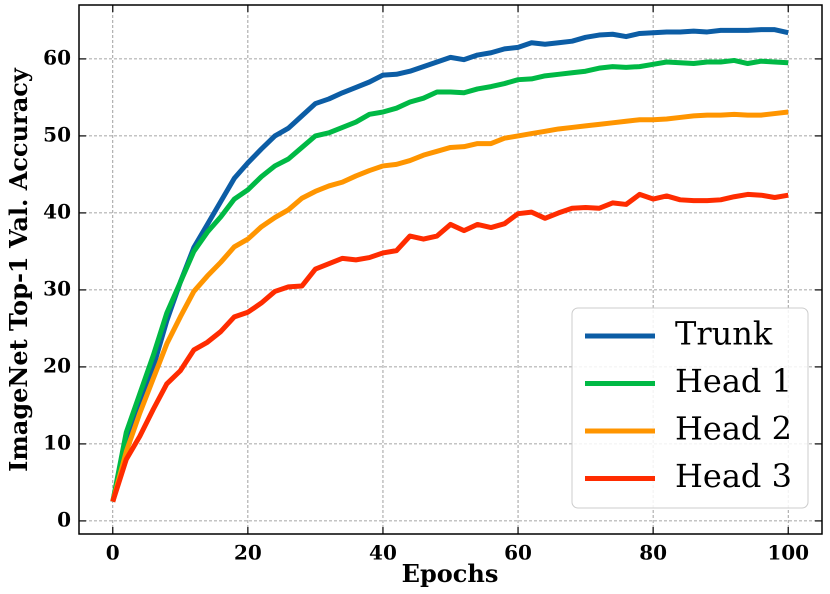 The width and height of the screenshot is (830, 594). What do you see at coordinates (57, 211) in the screenshot?
I see `y-tick-label: 40` at bounding box center [57, 211].